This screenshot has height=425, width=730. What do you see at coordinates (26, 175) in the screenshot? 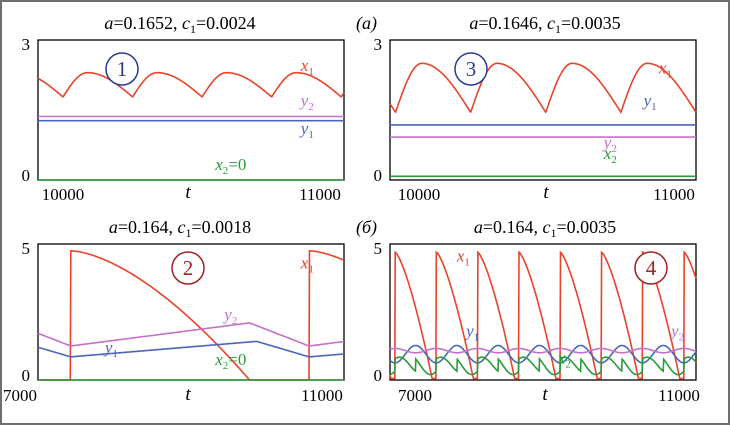
I see `ytick-1-bottom: 0` at bounding box center [26, 175].